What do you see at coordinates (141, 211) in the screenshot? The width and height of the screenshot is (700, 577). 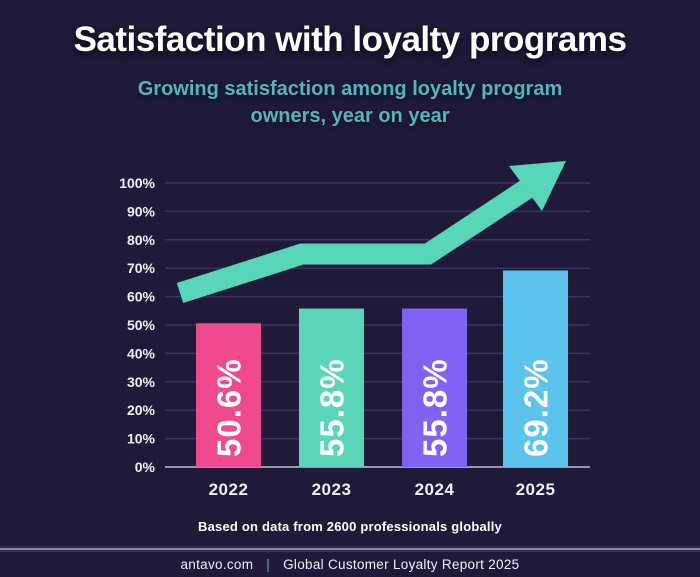 I see `y-tick-label: 90%` at bounding box center [141, 211].